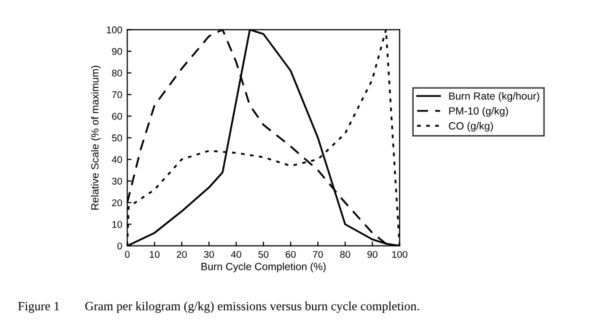 The image size is (592, 330). I want to click on legend-label: CO (g/kg), so click(470, 127).